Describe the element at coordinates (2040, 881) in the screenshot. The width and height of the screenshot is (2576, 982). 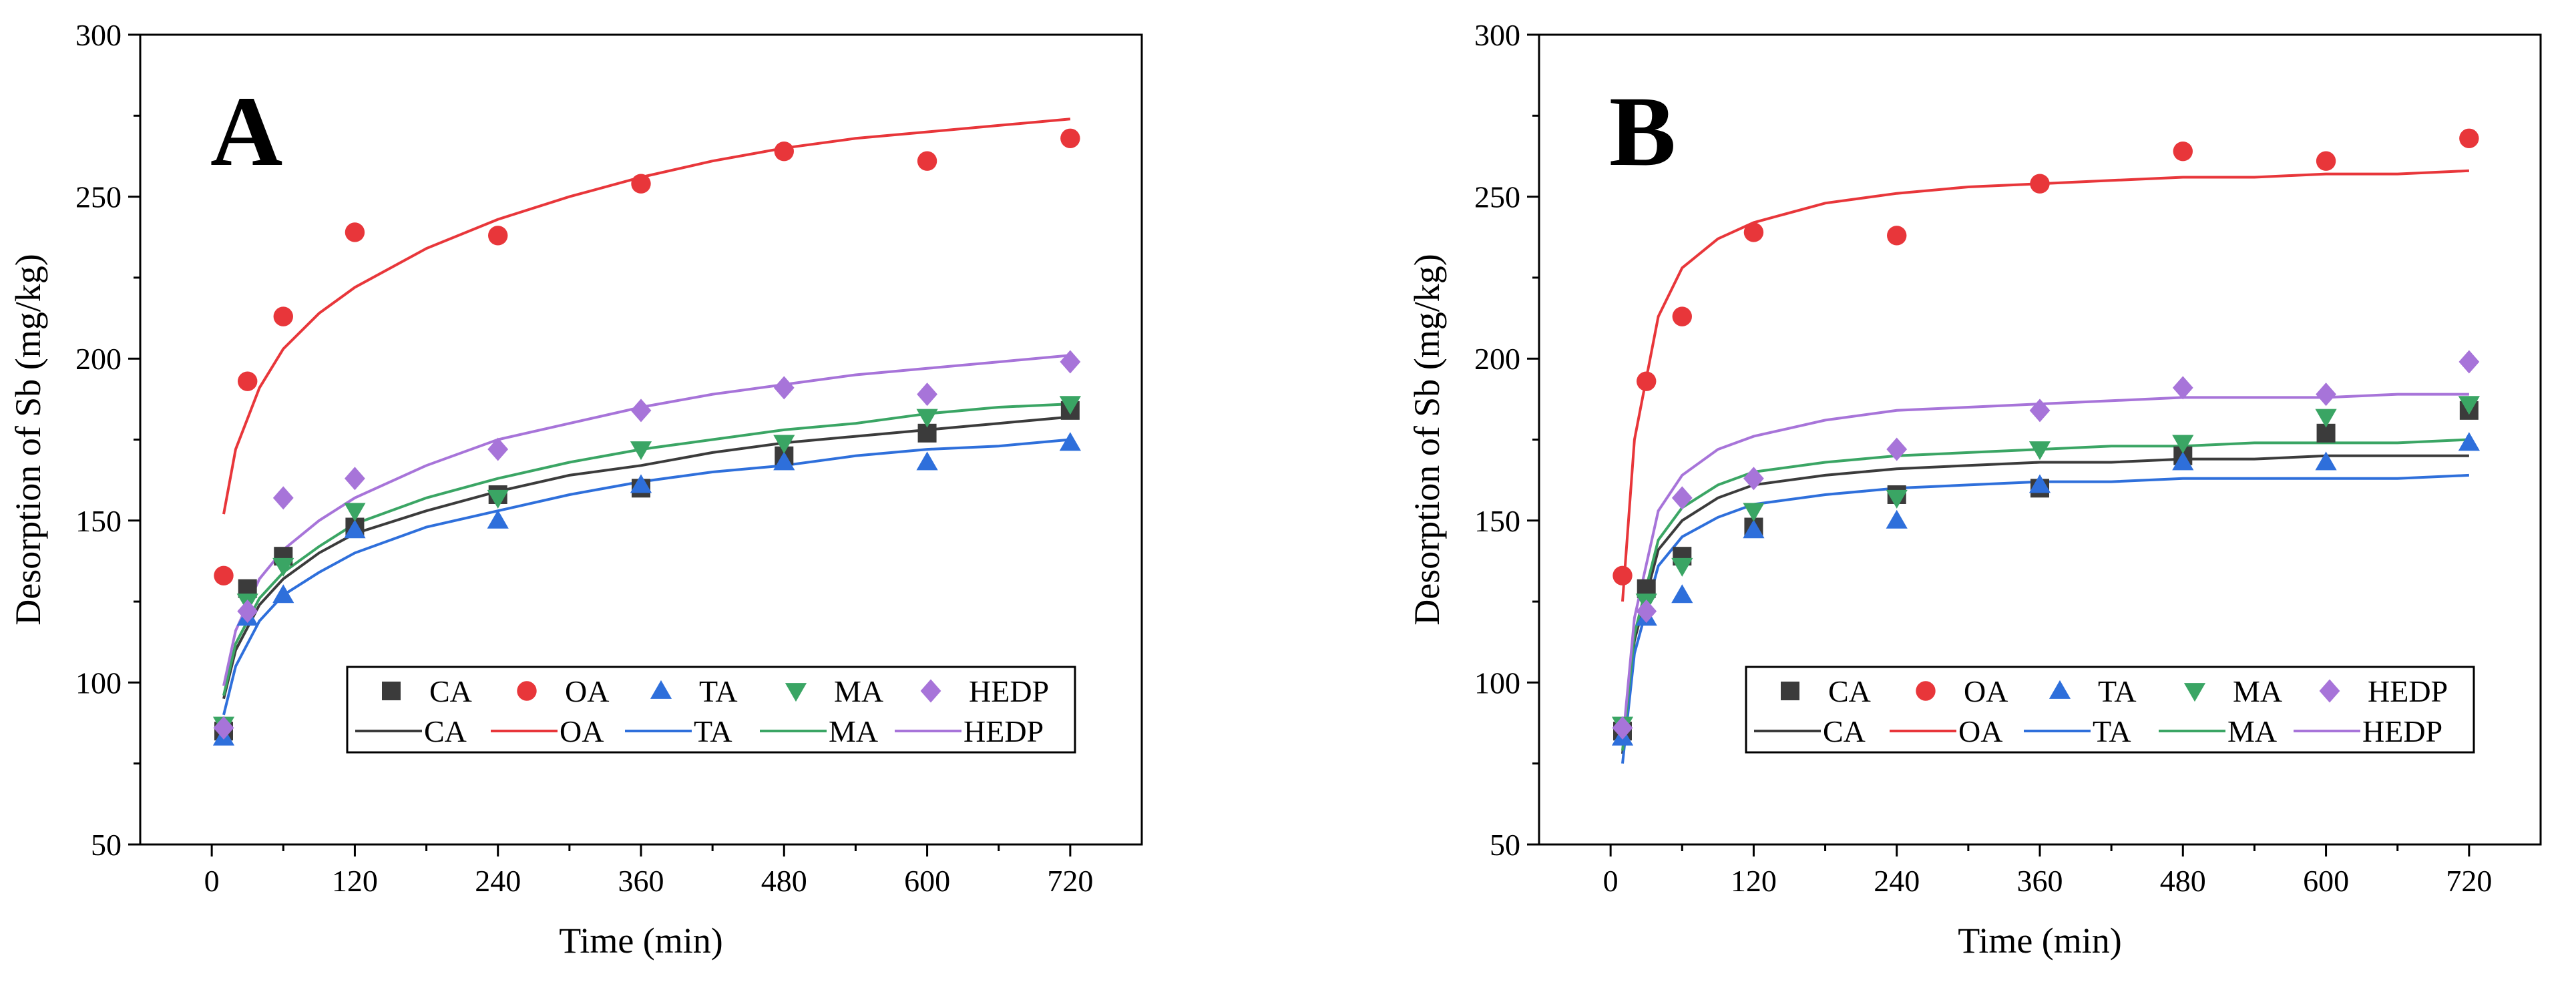
I see `x-tick-label: 360` at that location.